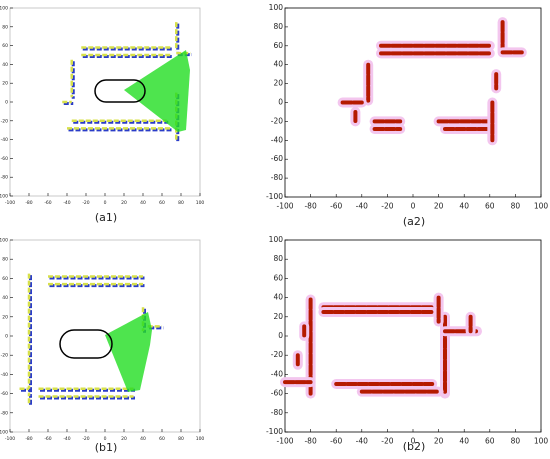 The height and width of the screenshot is (459, 550). I want to click on caption: (b1), so click(106, 447).